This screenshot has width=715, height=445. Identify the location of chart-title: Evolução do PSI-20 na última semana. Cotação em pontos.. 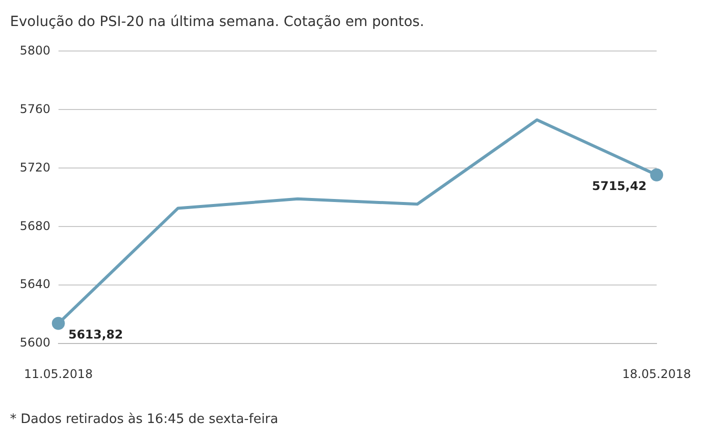
(217, 22).